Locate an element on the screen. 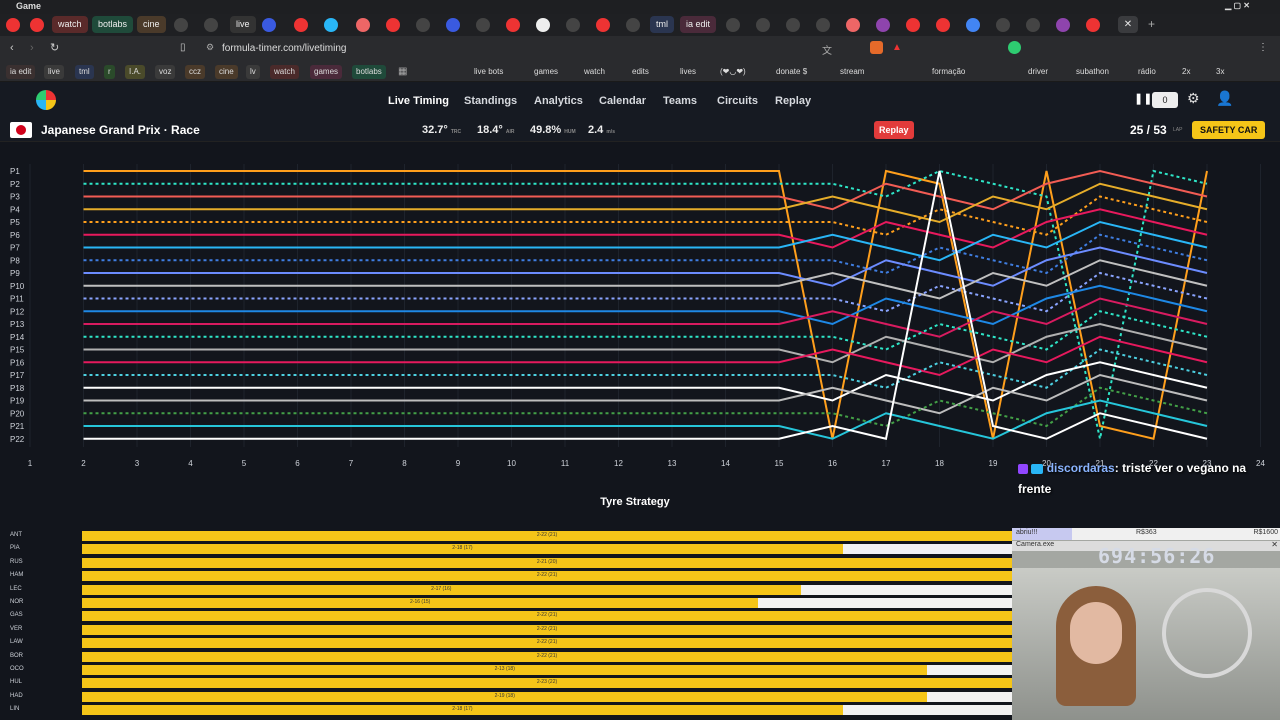  bookmark-live: live is located at coordinates (54, 72).